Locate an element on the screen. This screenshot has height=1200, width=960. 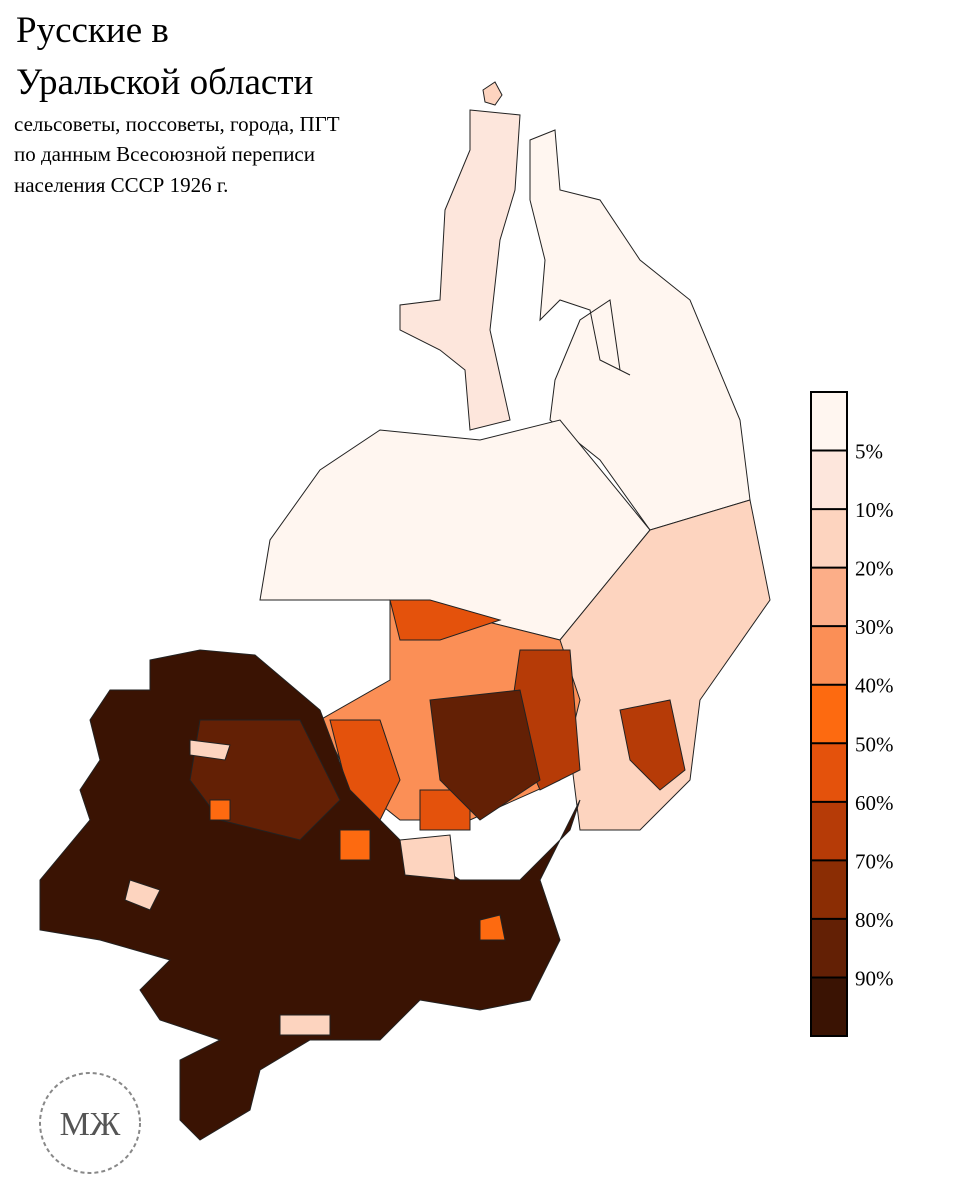
legend: 5% 10% 20% 30% 40% 50% 60% 70% 80% 90% is located at coordinates (852, 714).